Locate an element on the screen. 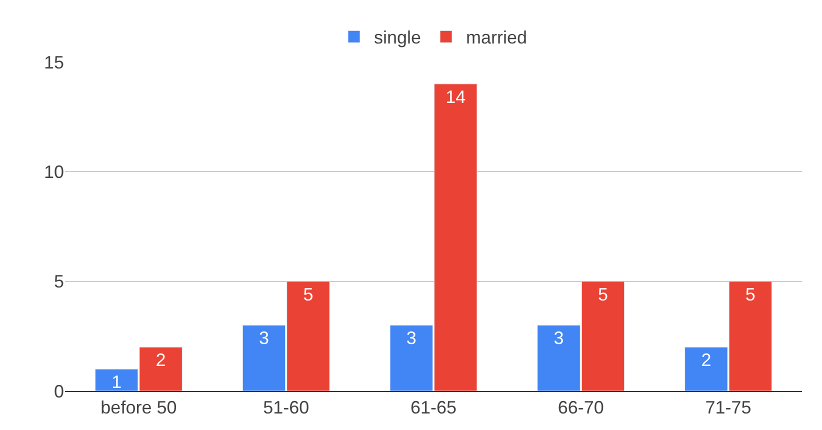 This screenshot has width=822, height=430. y-tick-label: 0 is located at coordinates (59, 391).